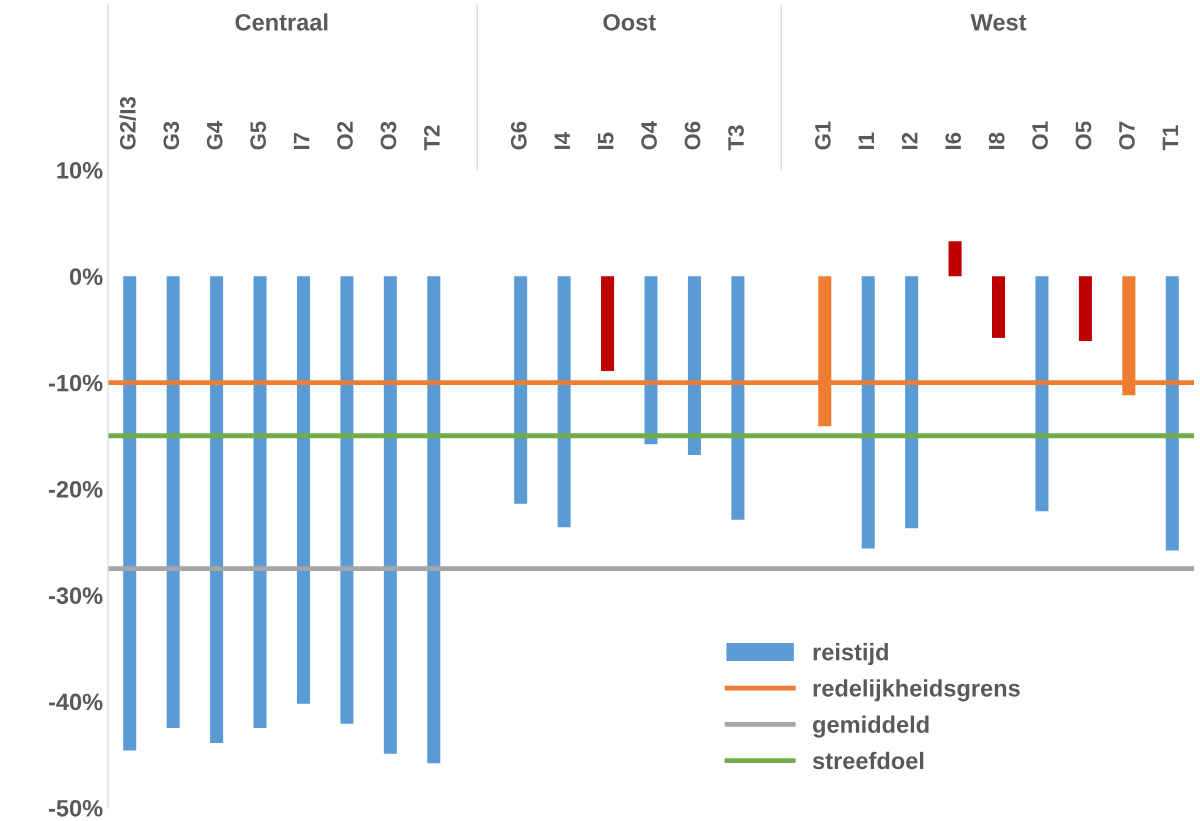 The image size is (1200, 821). I want to click on x-tick-label: O2, so click(345, 135).